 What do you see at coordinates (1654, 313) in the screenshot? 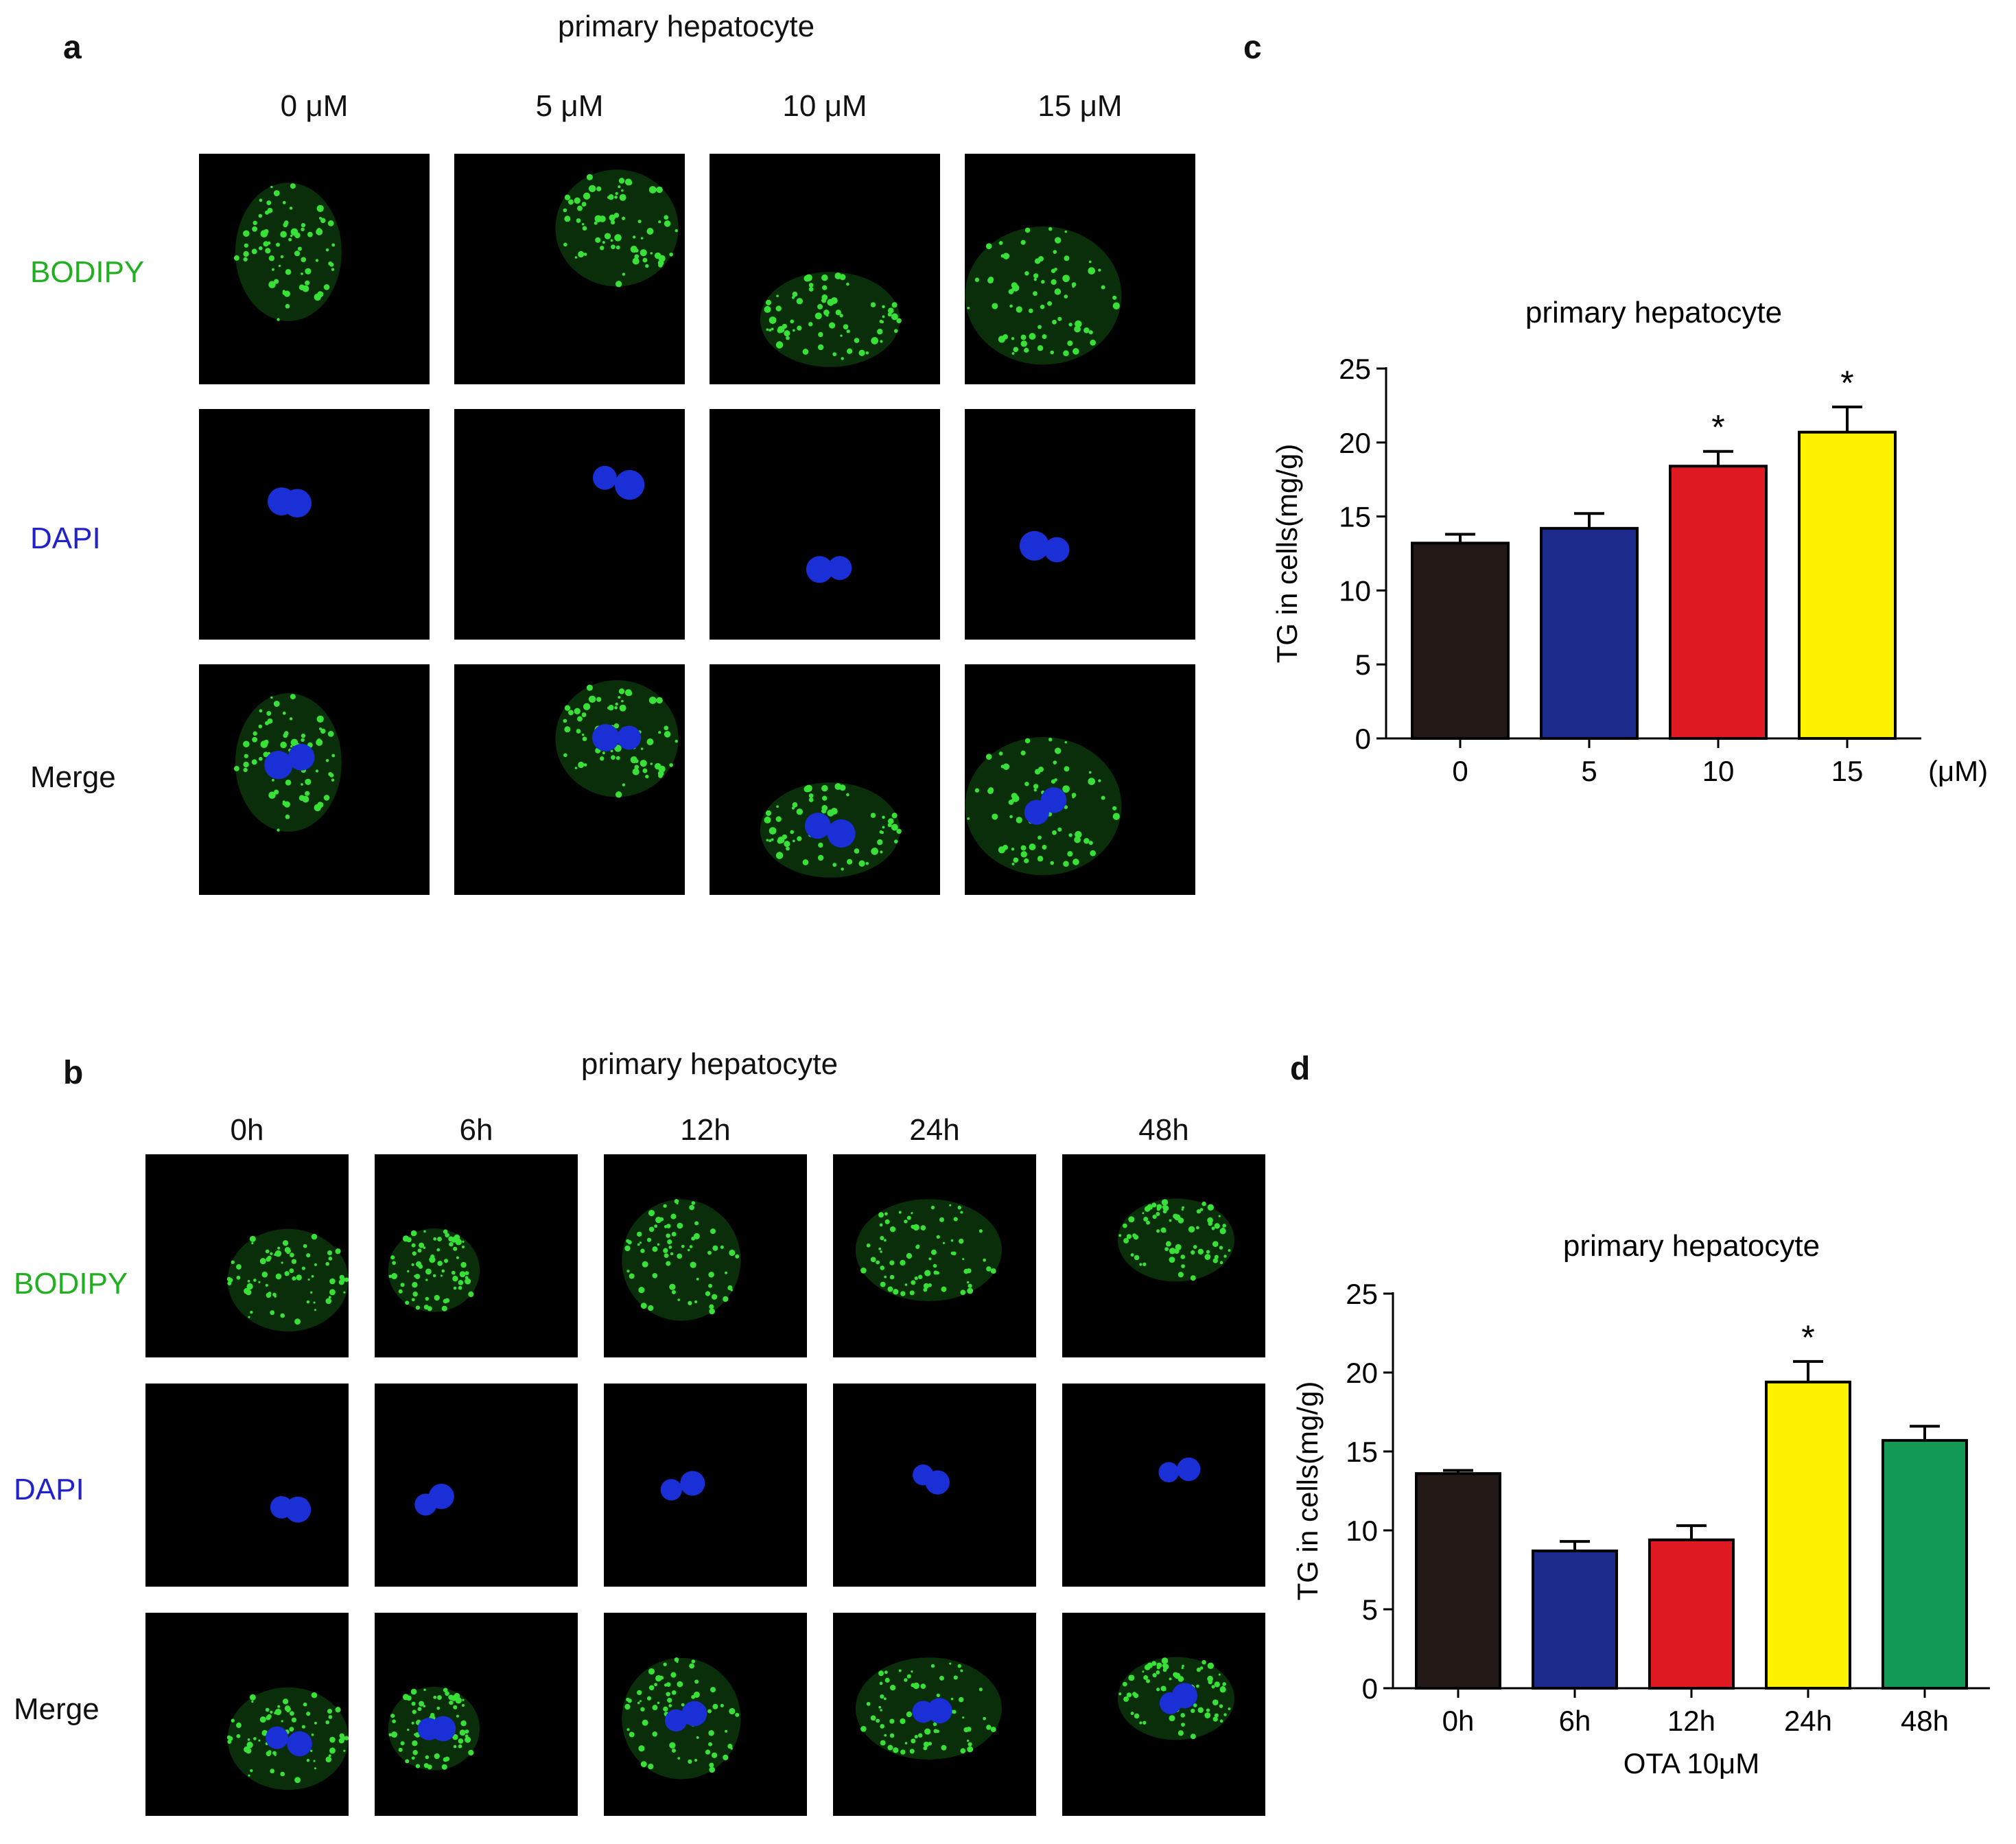
I see `chart-c-title: primary hepatocyte` at bounding box center [1654, 313].